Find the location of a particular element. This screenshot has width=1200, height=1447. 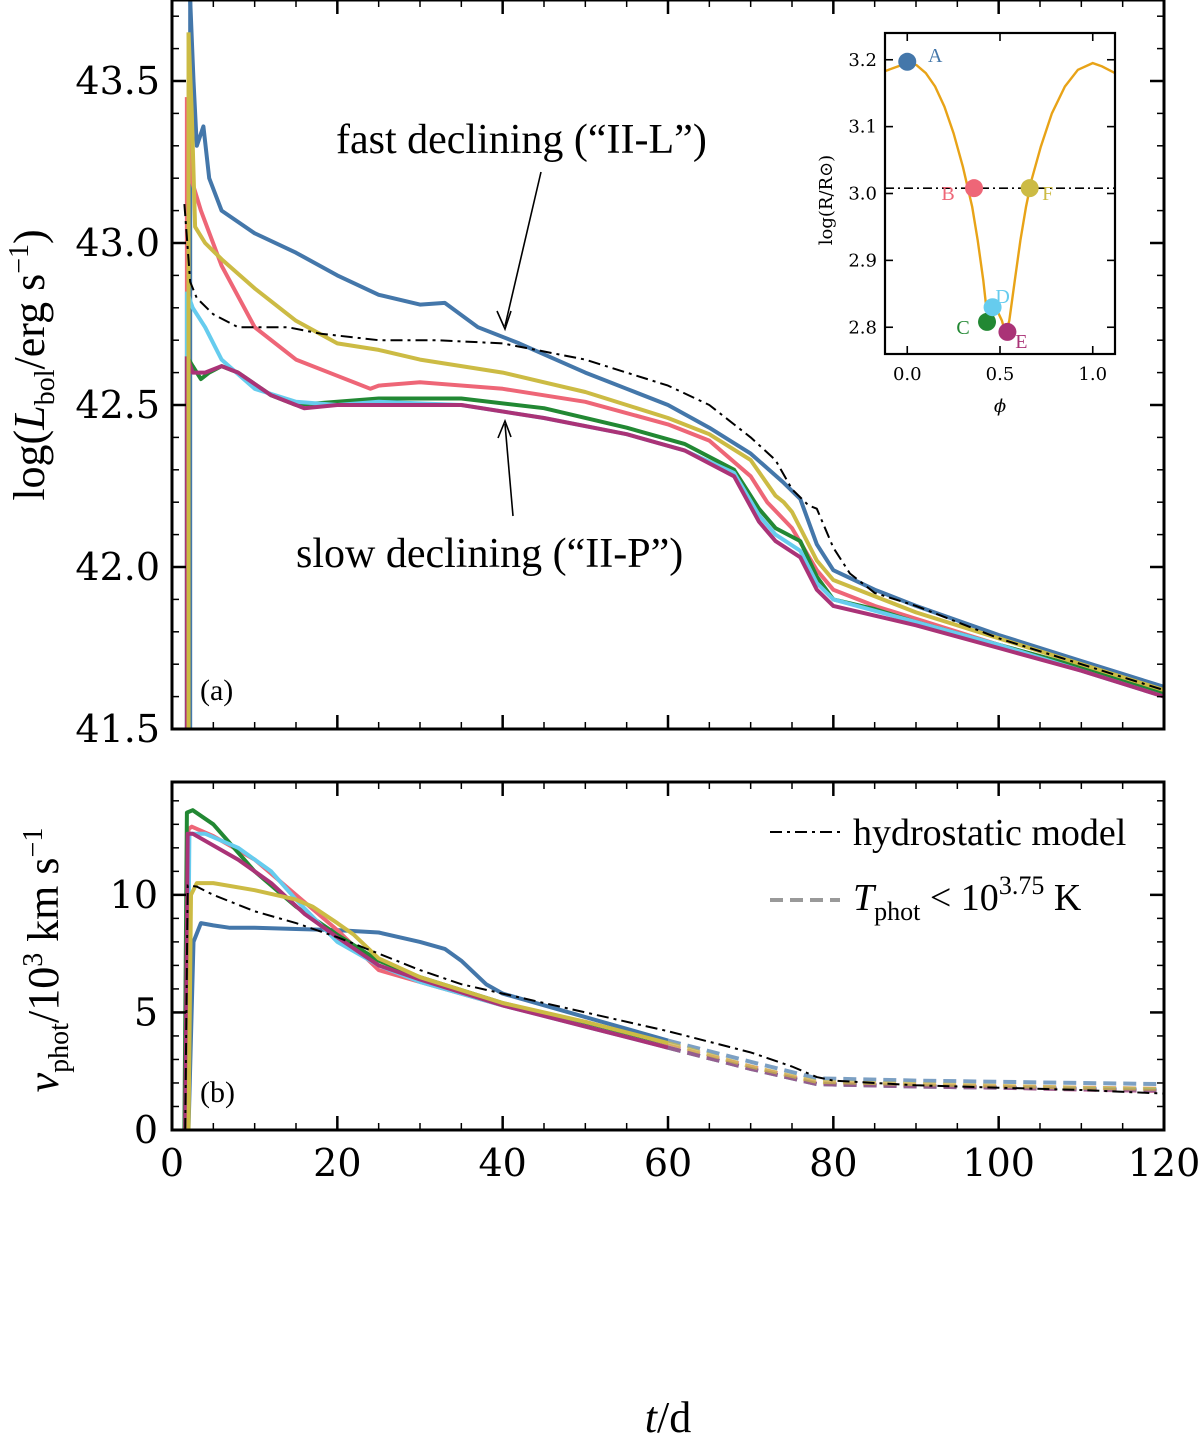

inset-ytick-label: 3.2 is located at coordinates (862, 60).